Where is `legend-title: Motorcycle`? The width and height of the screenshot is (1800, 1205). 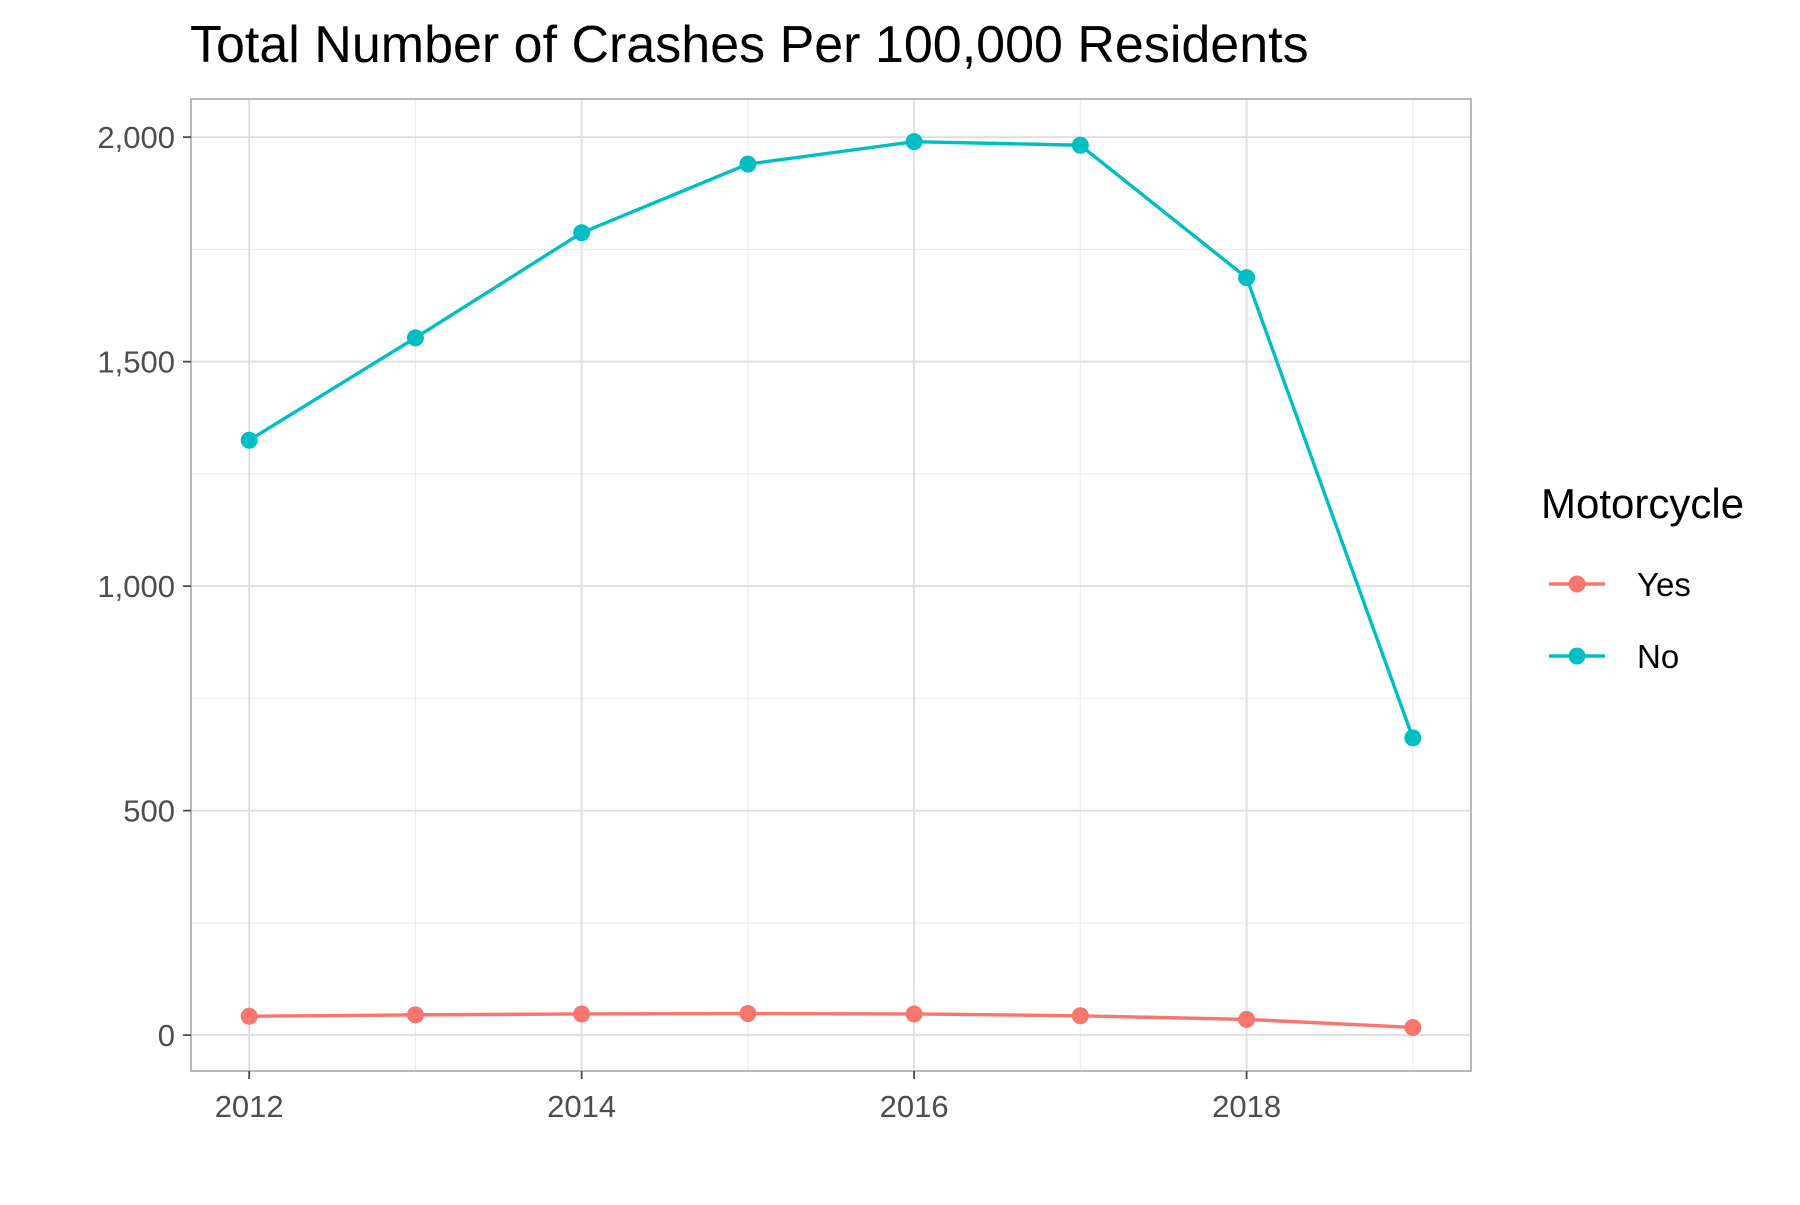 legend-title: Motorcycle is located at coordinates (1642, 503).